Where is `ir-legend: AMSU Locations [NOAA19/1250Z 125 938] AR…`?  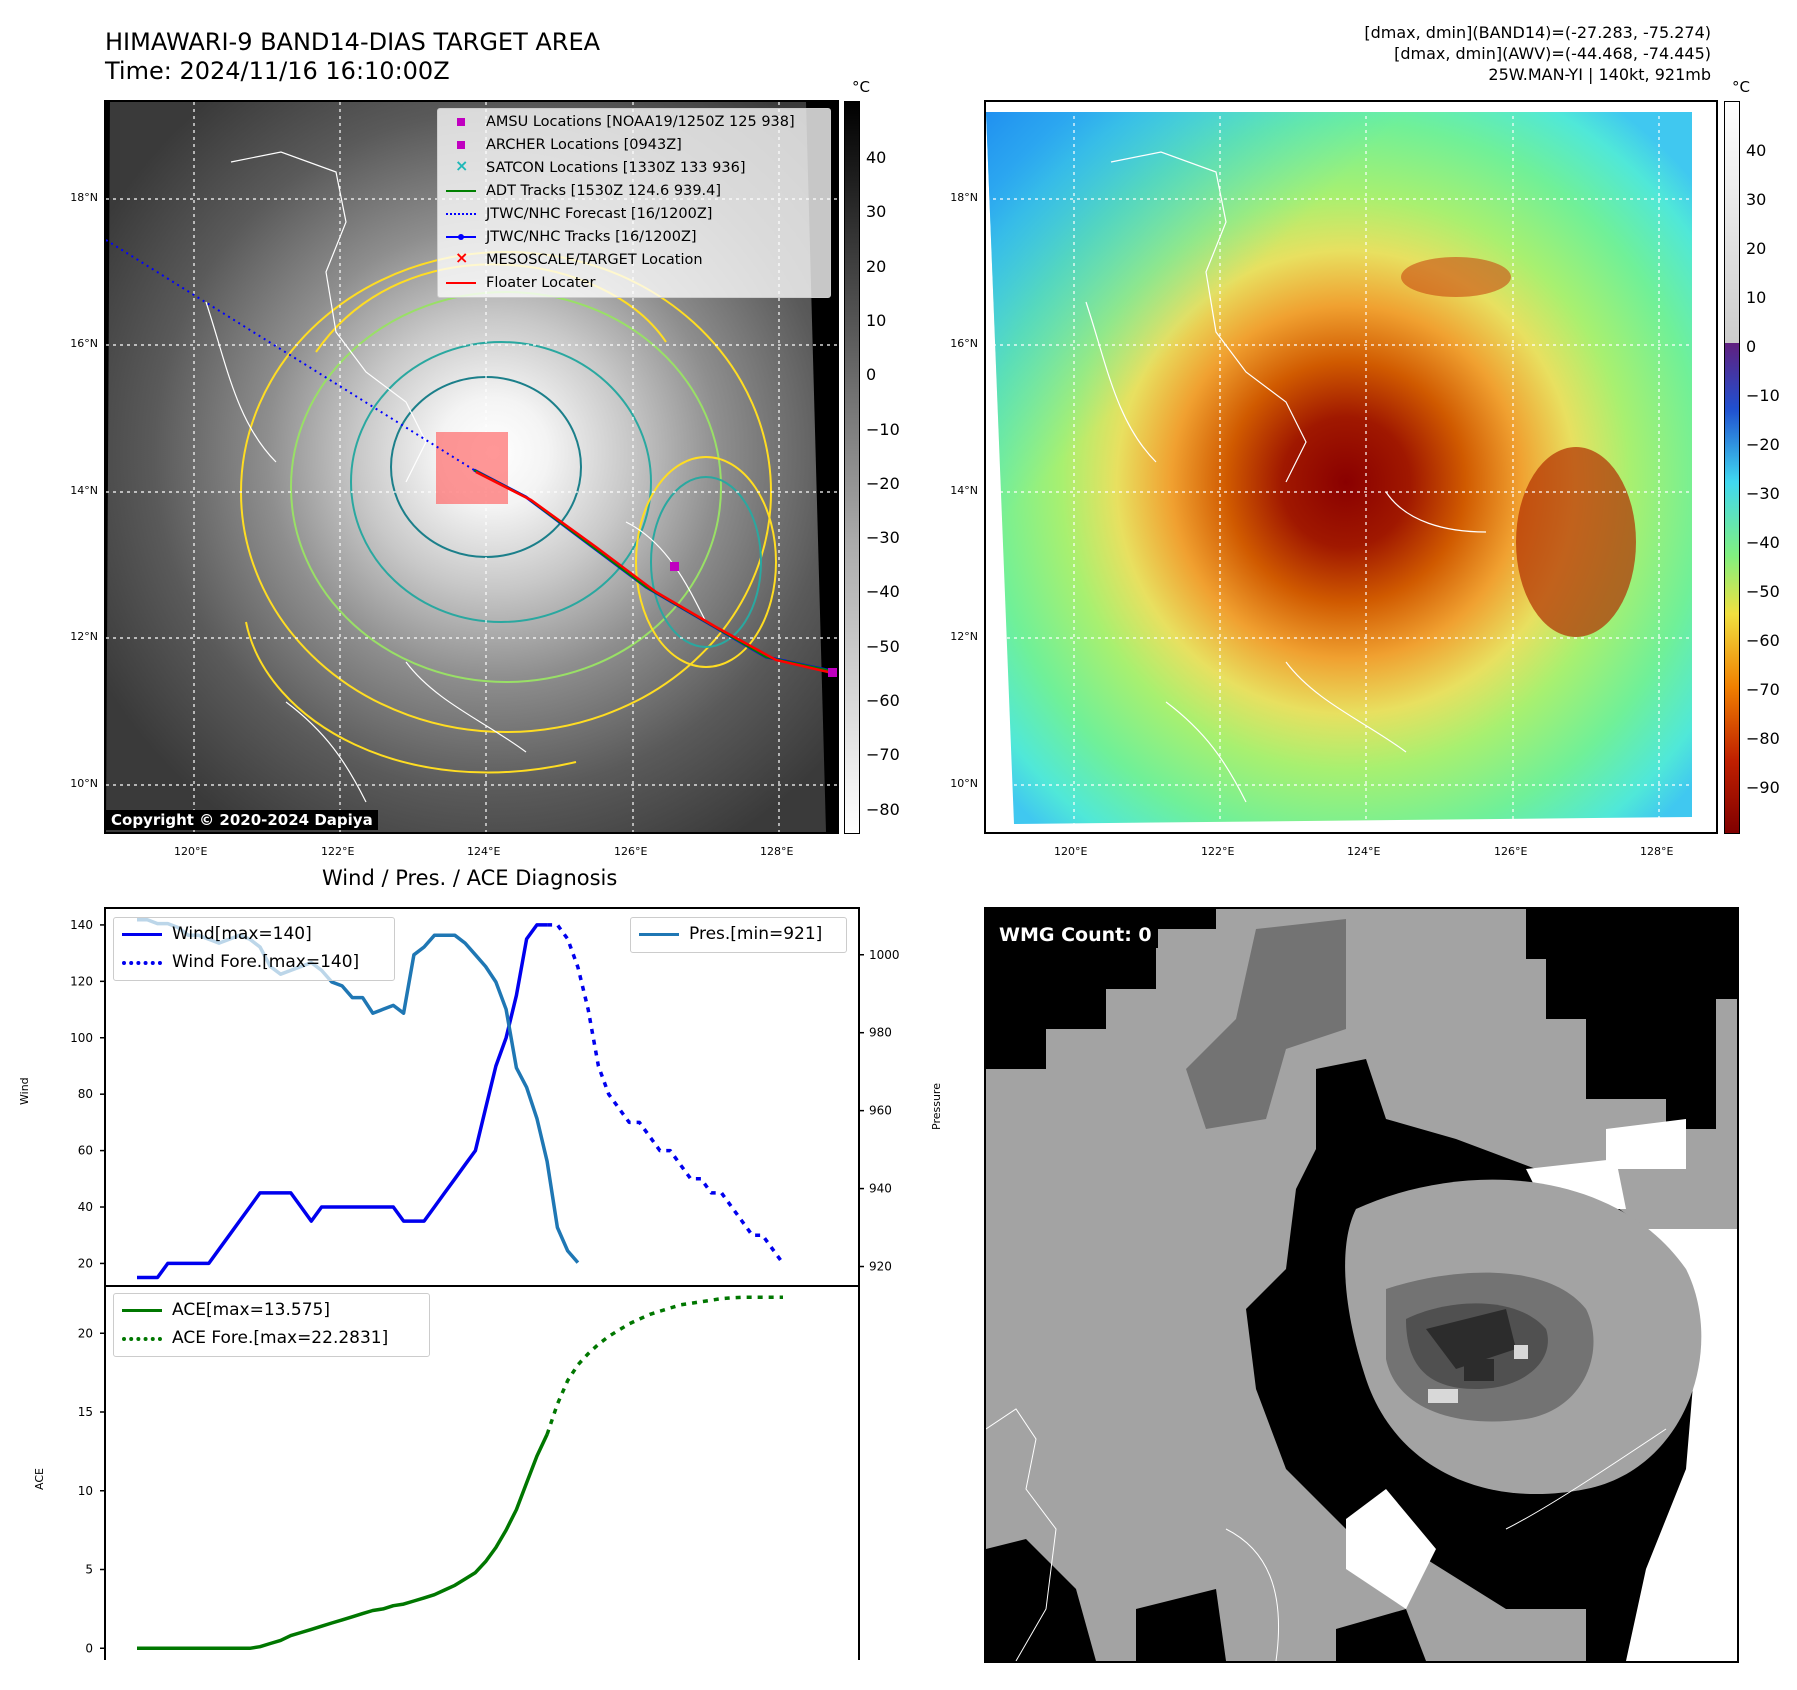
ir-legend: AMSU Locations [NOAA19/1250Z 125 938] AR… is located at coordinates (634, 203).